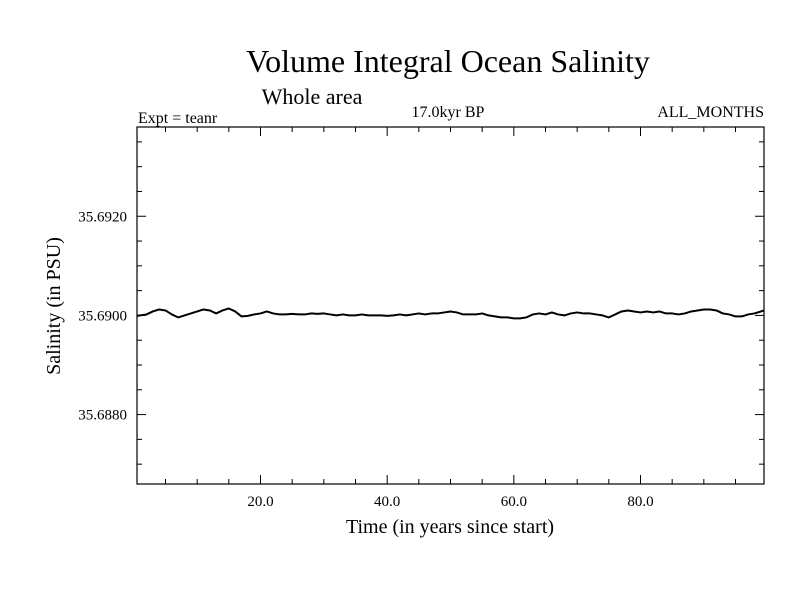 The height and width of the screenshot is (600, 800). What do you see at coordinates (178, 118) in the screenshot?
I see `experiment-label: Expt = teanr` at bounding box center [178, 118].